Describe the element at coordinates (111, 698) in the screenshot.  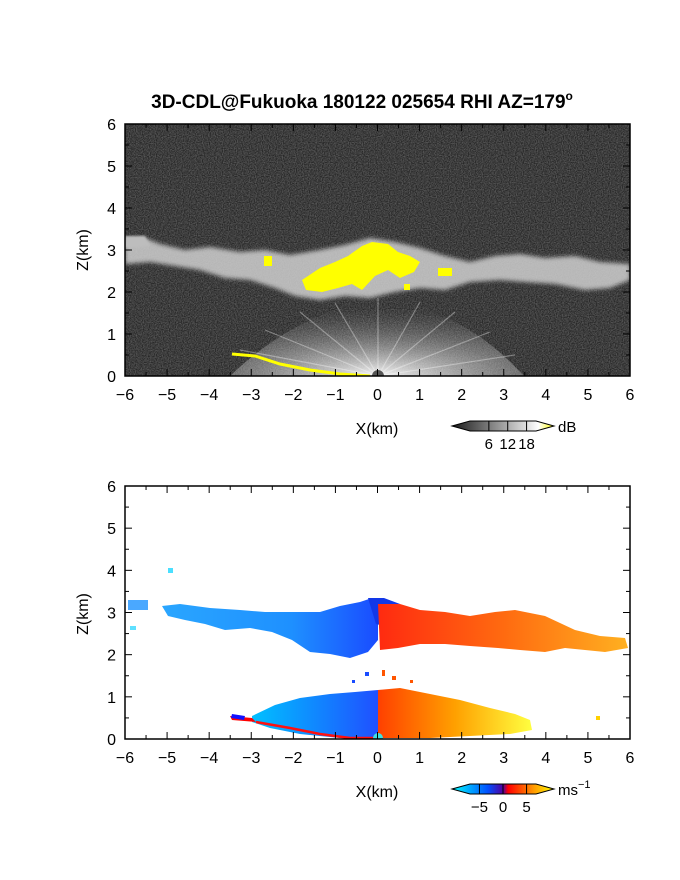
I see `velocity-ytick-label: 1` at that location.